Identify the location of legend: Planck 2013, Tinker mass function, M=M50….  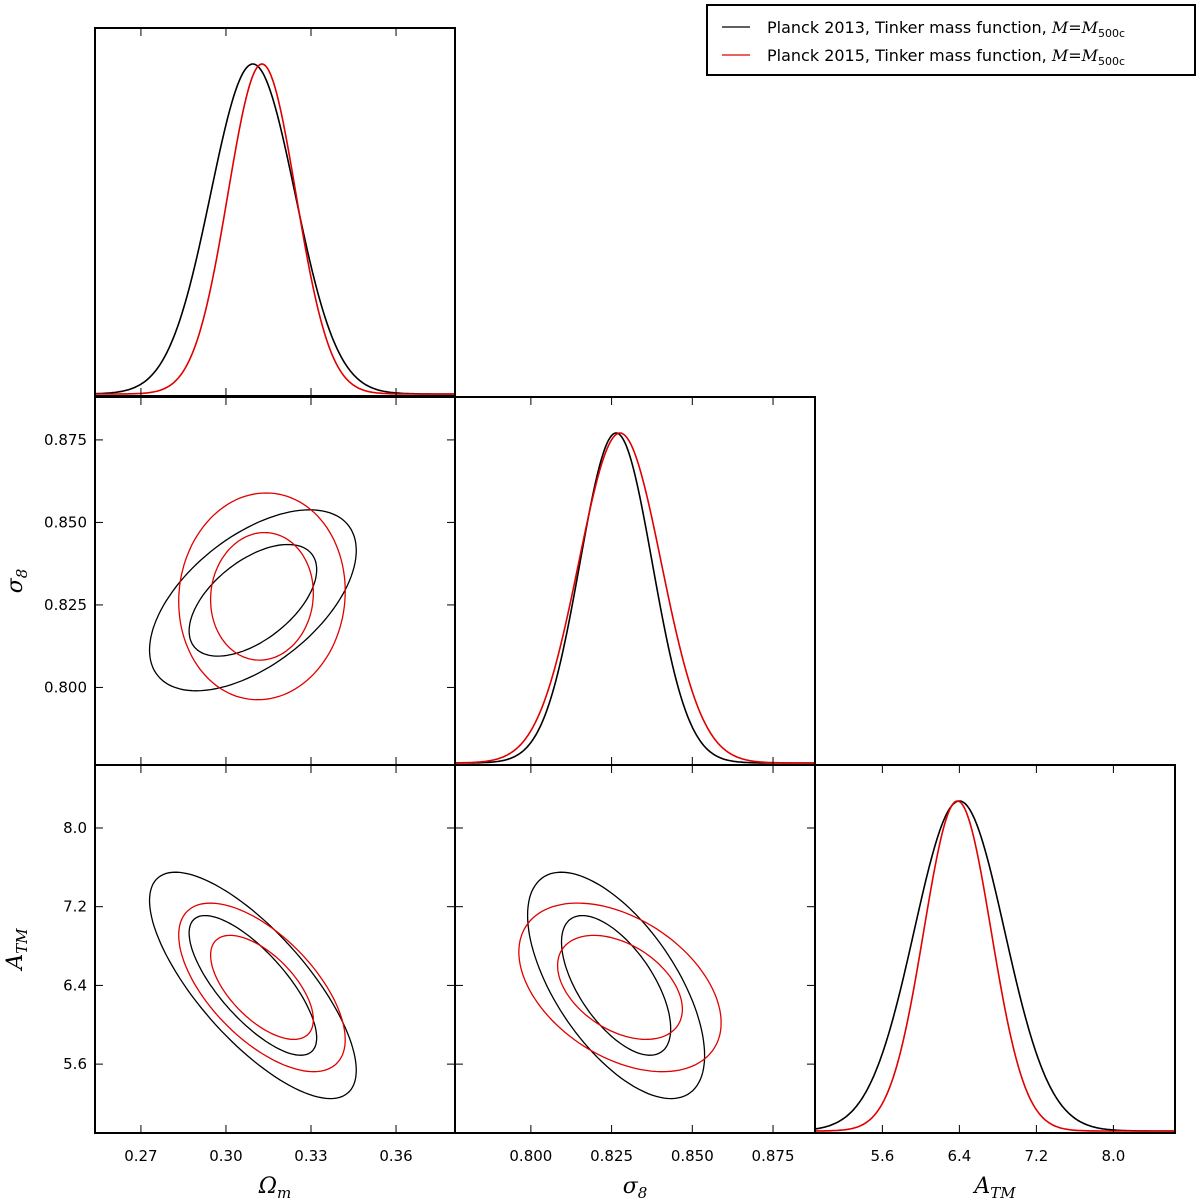
(951, 40).